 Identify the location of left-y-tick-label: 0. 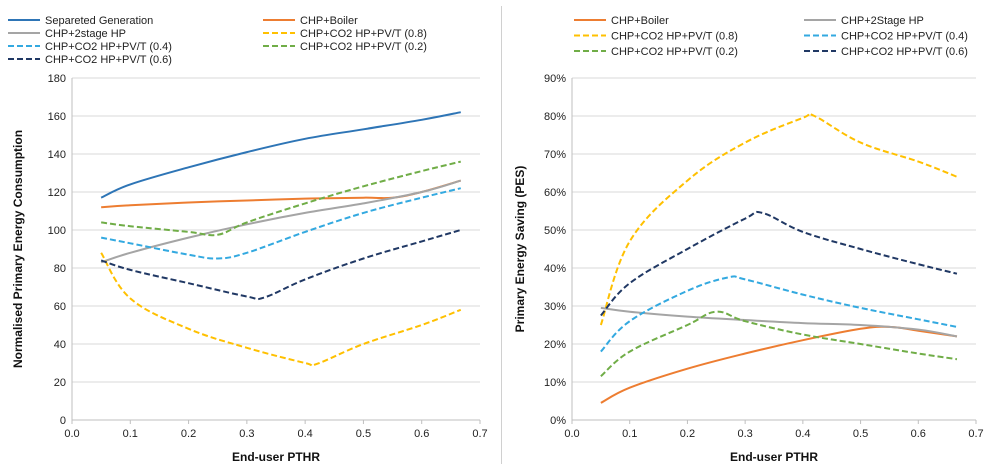
(63, 421).